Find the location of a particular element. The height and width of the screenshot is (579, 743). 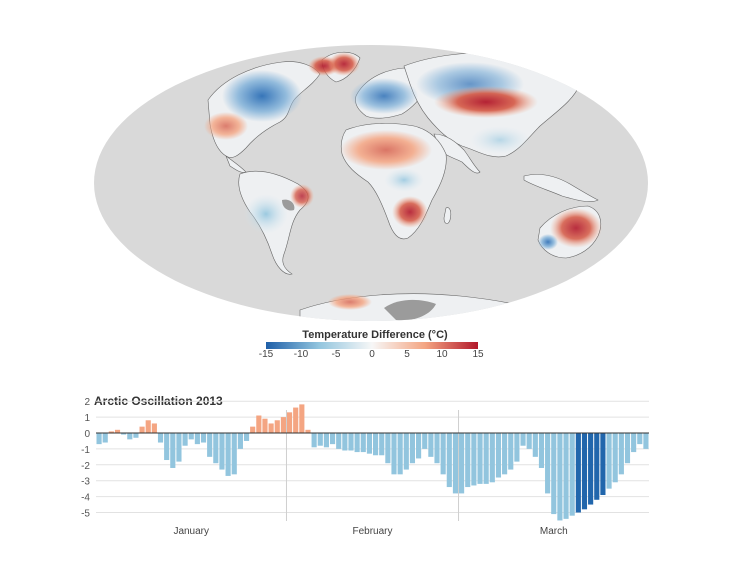

y-tick-label: -3 is located at coordinates (85, 482).